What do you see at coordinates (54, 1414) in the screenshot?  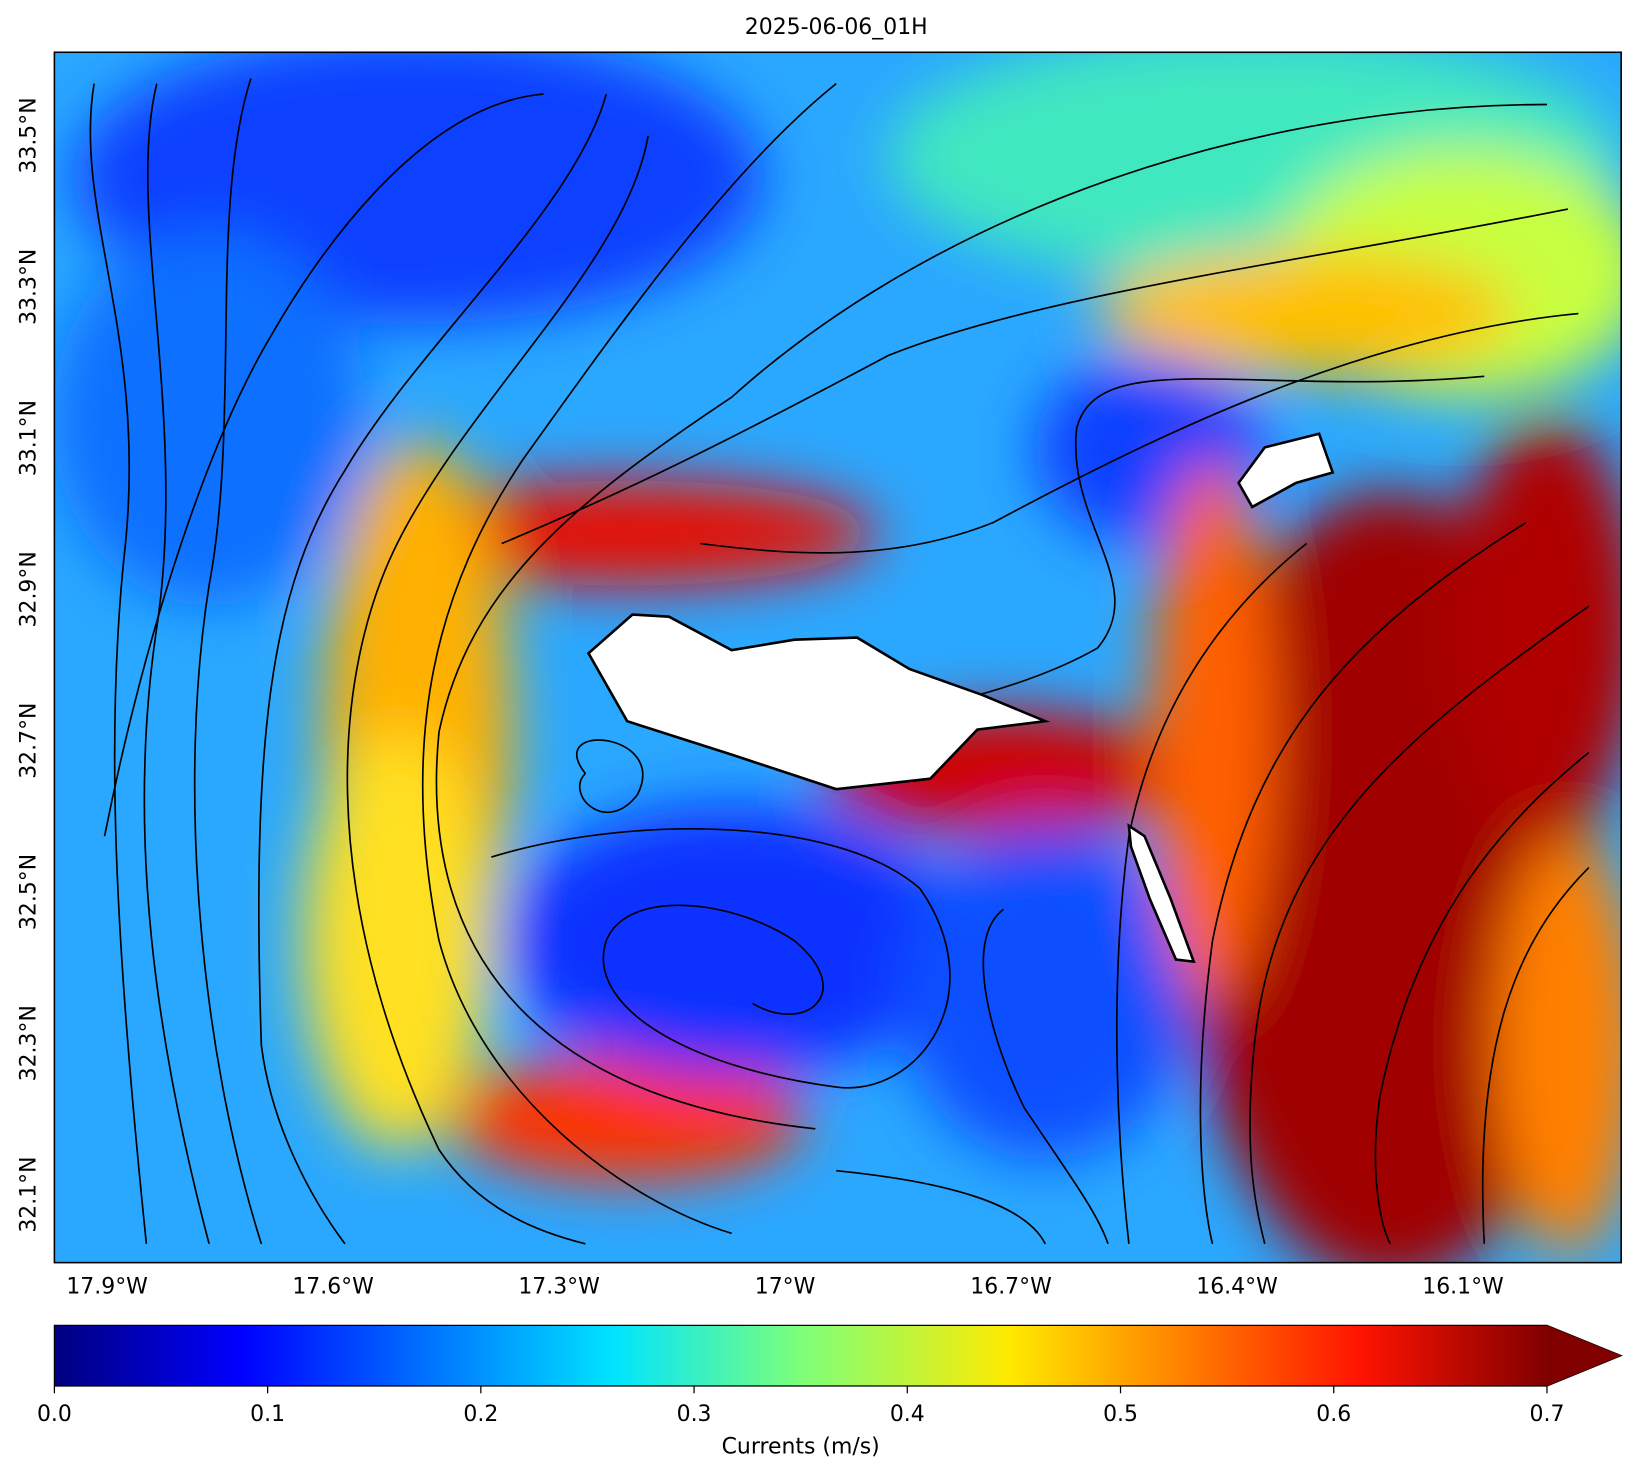 I see `colorbar-tick-label: 0.0` at bounding box center [54, 1414].